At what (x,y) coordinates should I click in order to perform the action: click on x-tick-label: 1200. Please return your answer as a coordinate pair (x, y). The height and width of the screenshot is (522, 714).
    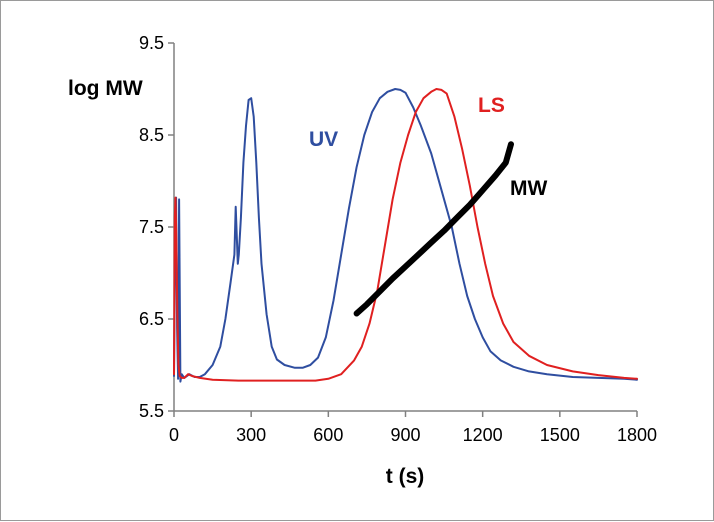
    Looking at the image, I should click on (483, 435).